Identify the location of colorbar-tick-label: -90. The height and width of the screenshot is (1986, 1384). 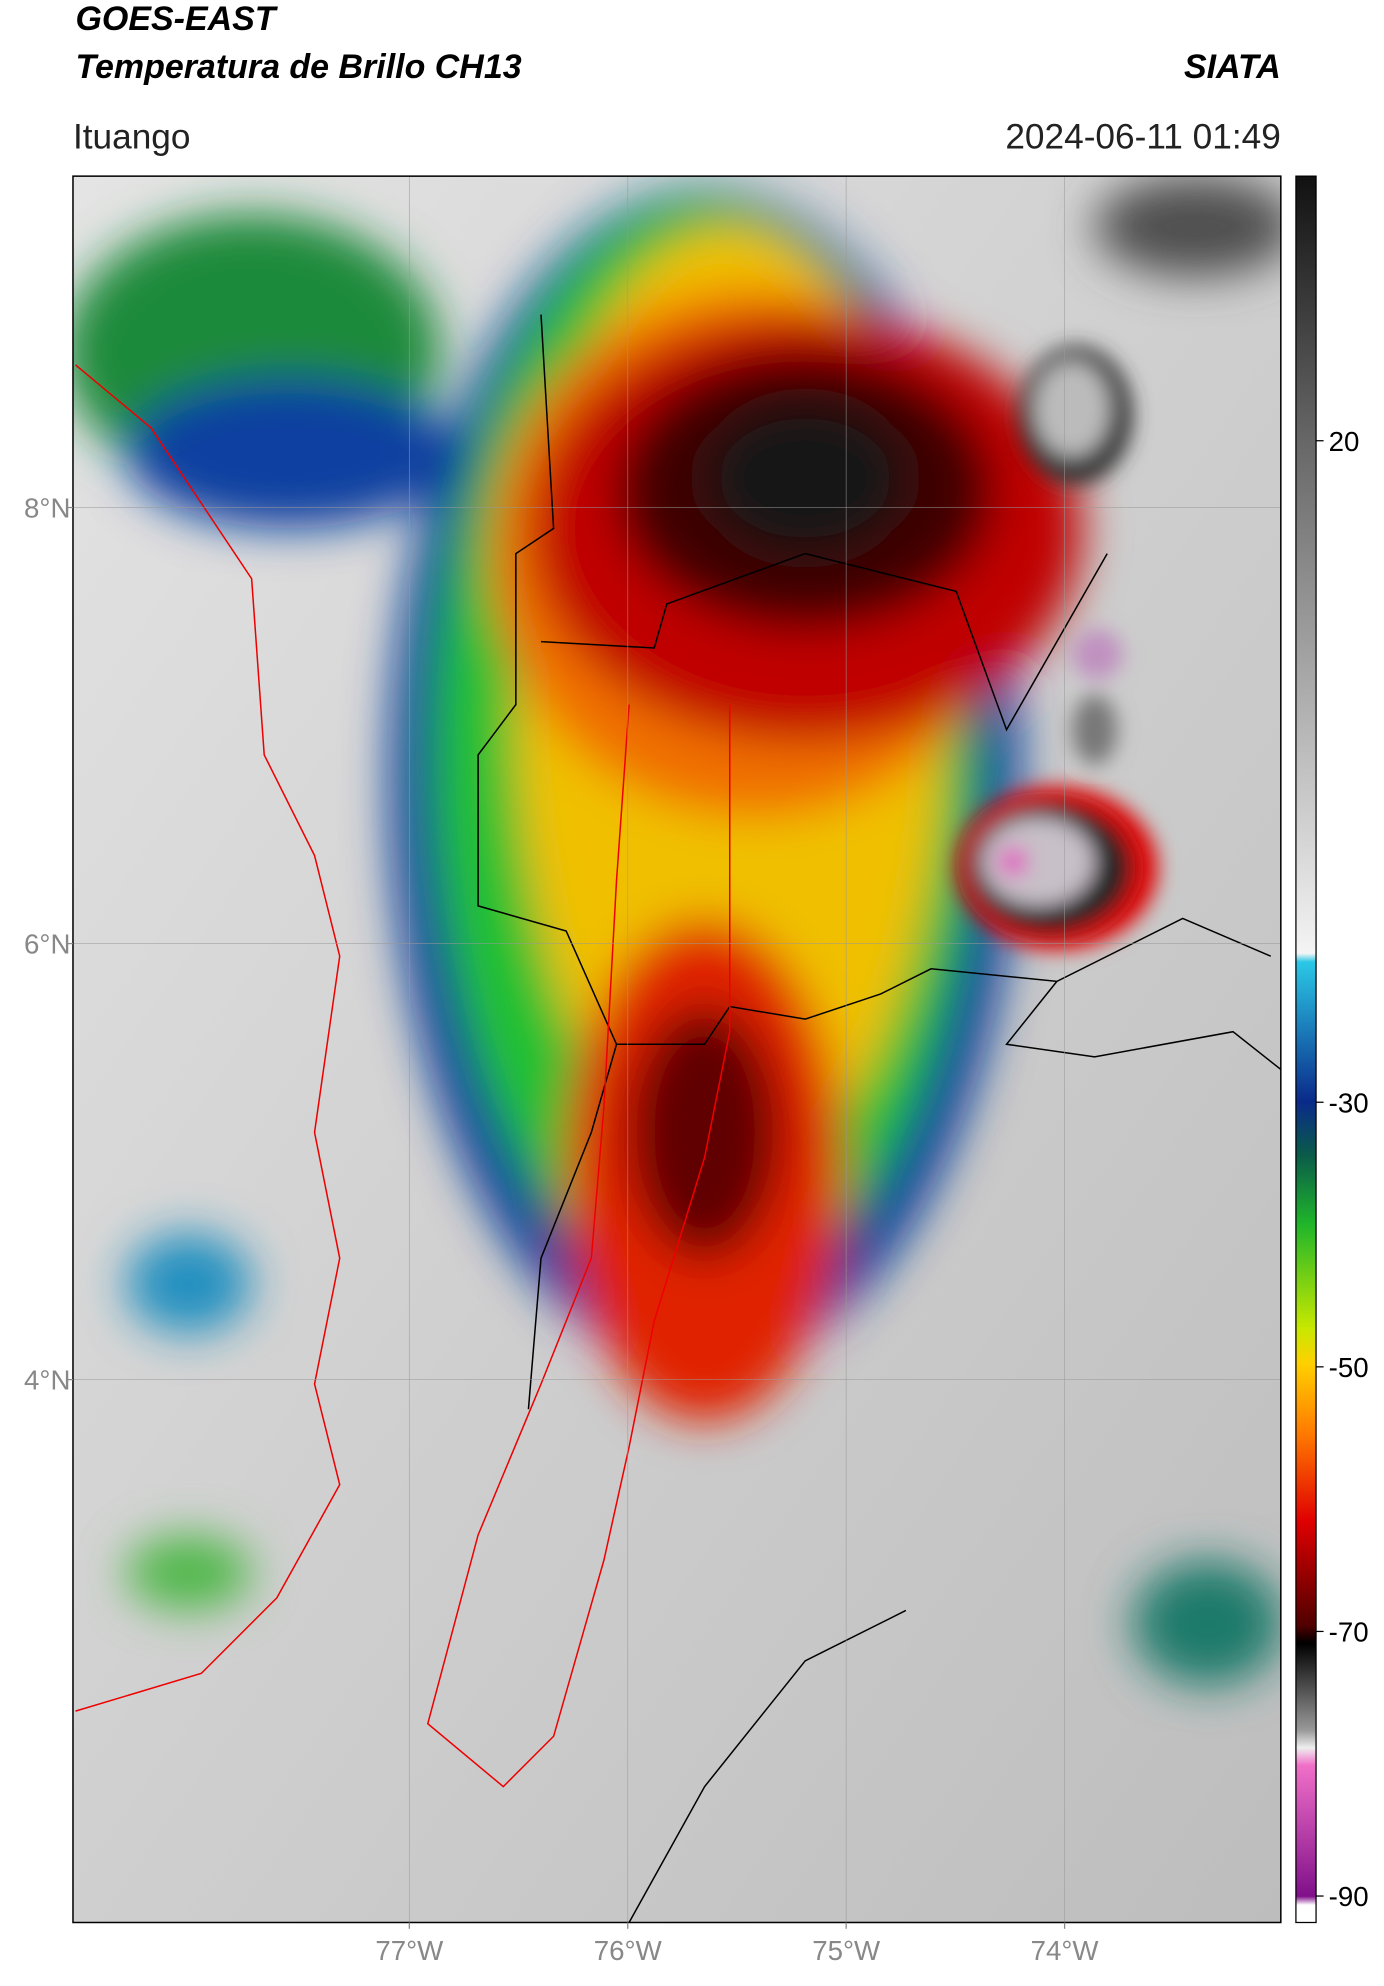
(1349, 1896).